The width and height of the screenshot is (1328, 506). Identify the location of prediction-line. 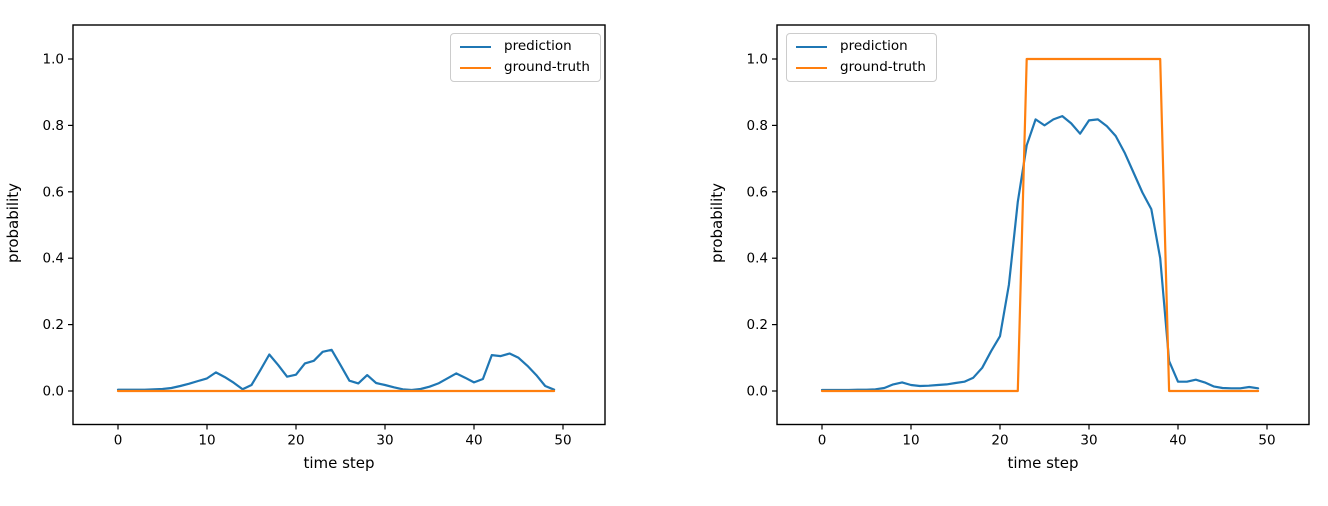
(336, 370).